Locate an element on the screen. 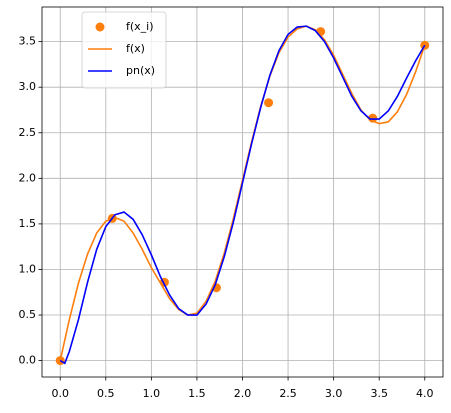  legend-label: f(x_i) is located at coordinates (140, 26).